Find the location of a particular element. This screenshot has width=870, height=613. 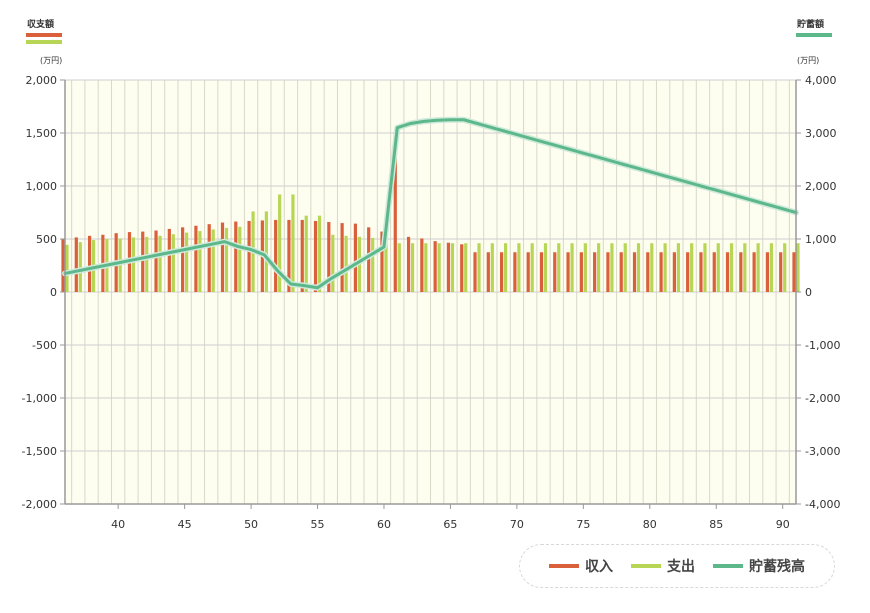

y-right-tick-label: 3,000 is located at coordinates (821, 133).